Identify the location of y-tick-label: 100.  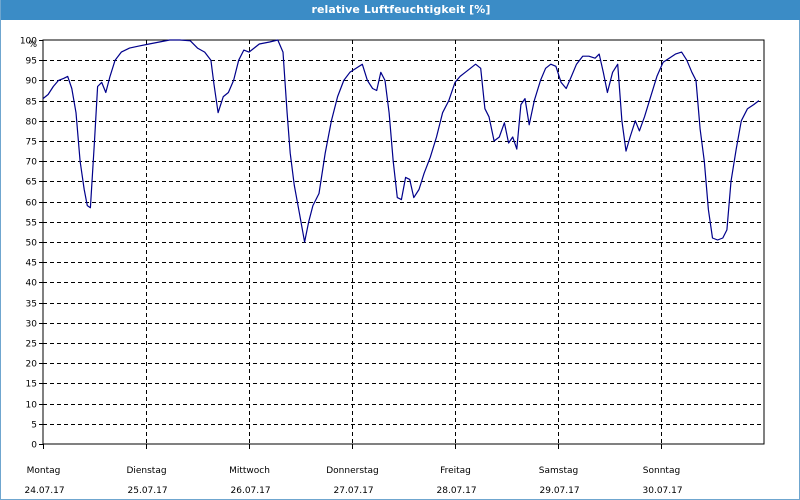
(28, 42).